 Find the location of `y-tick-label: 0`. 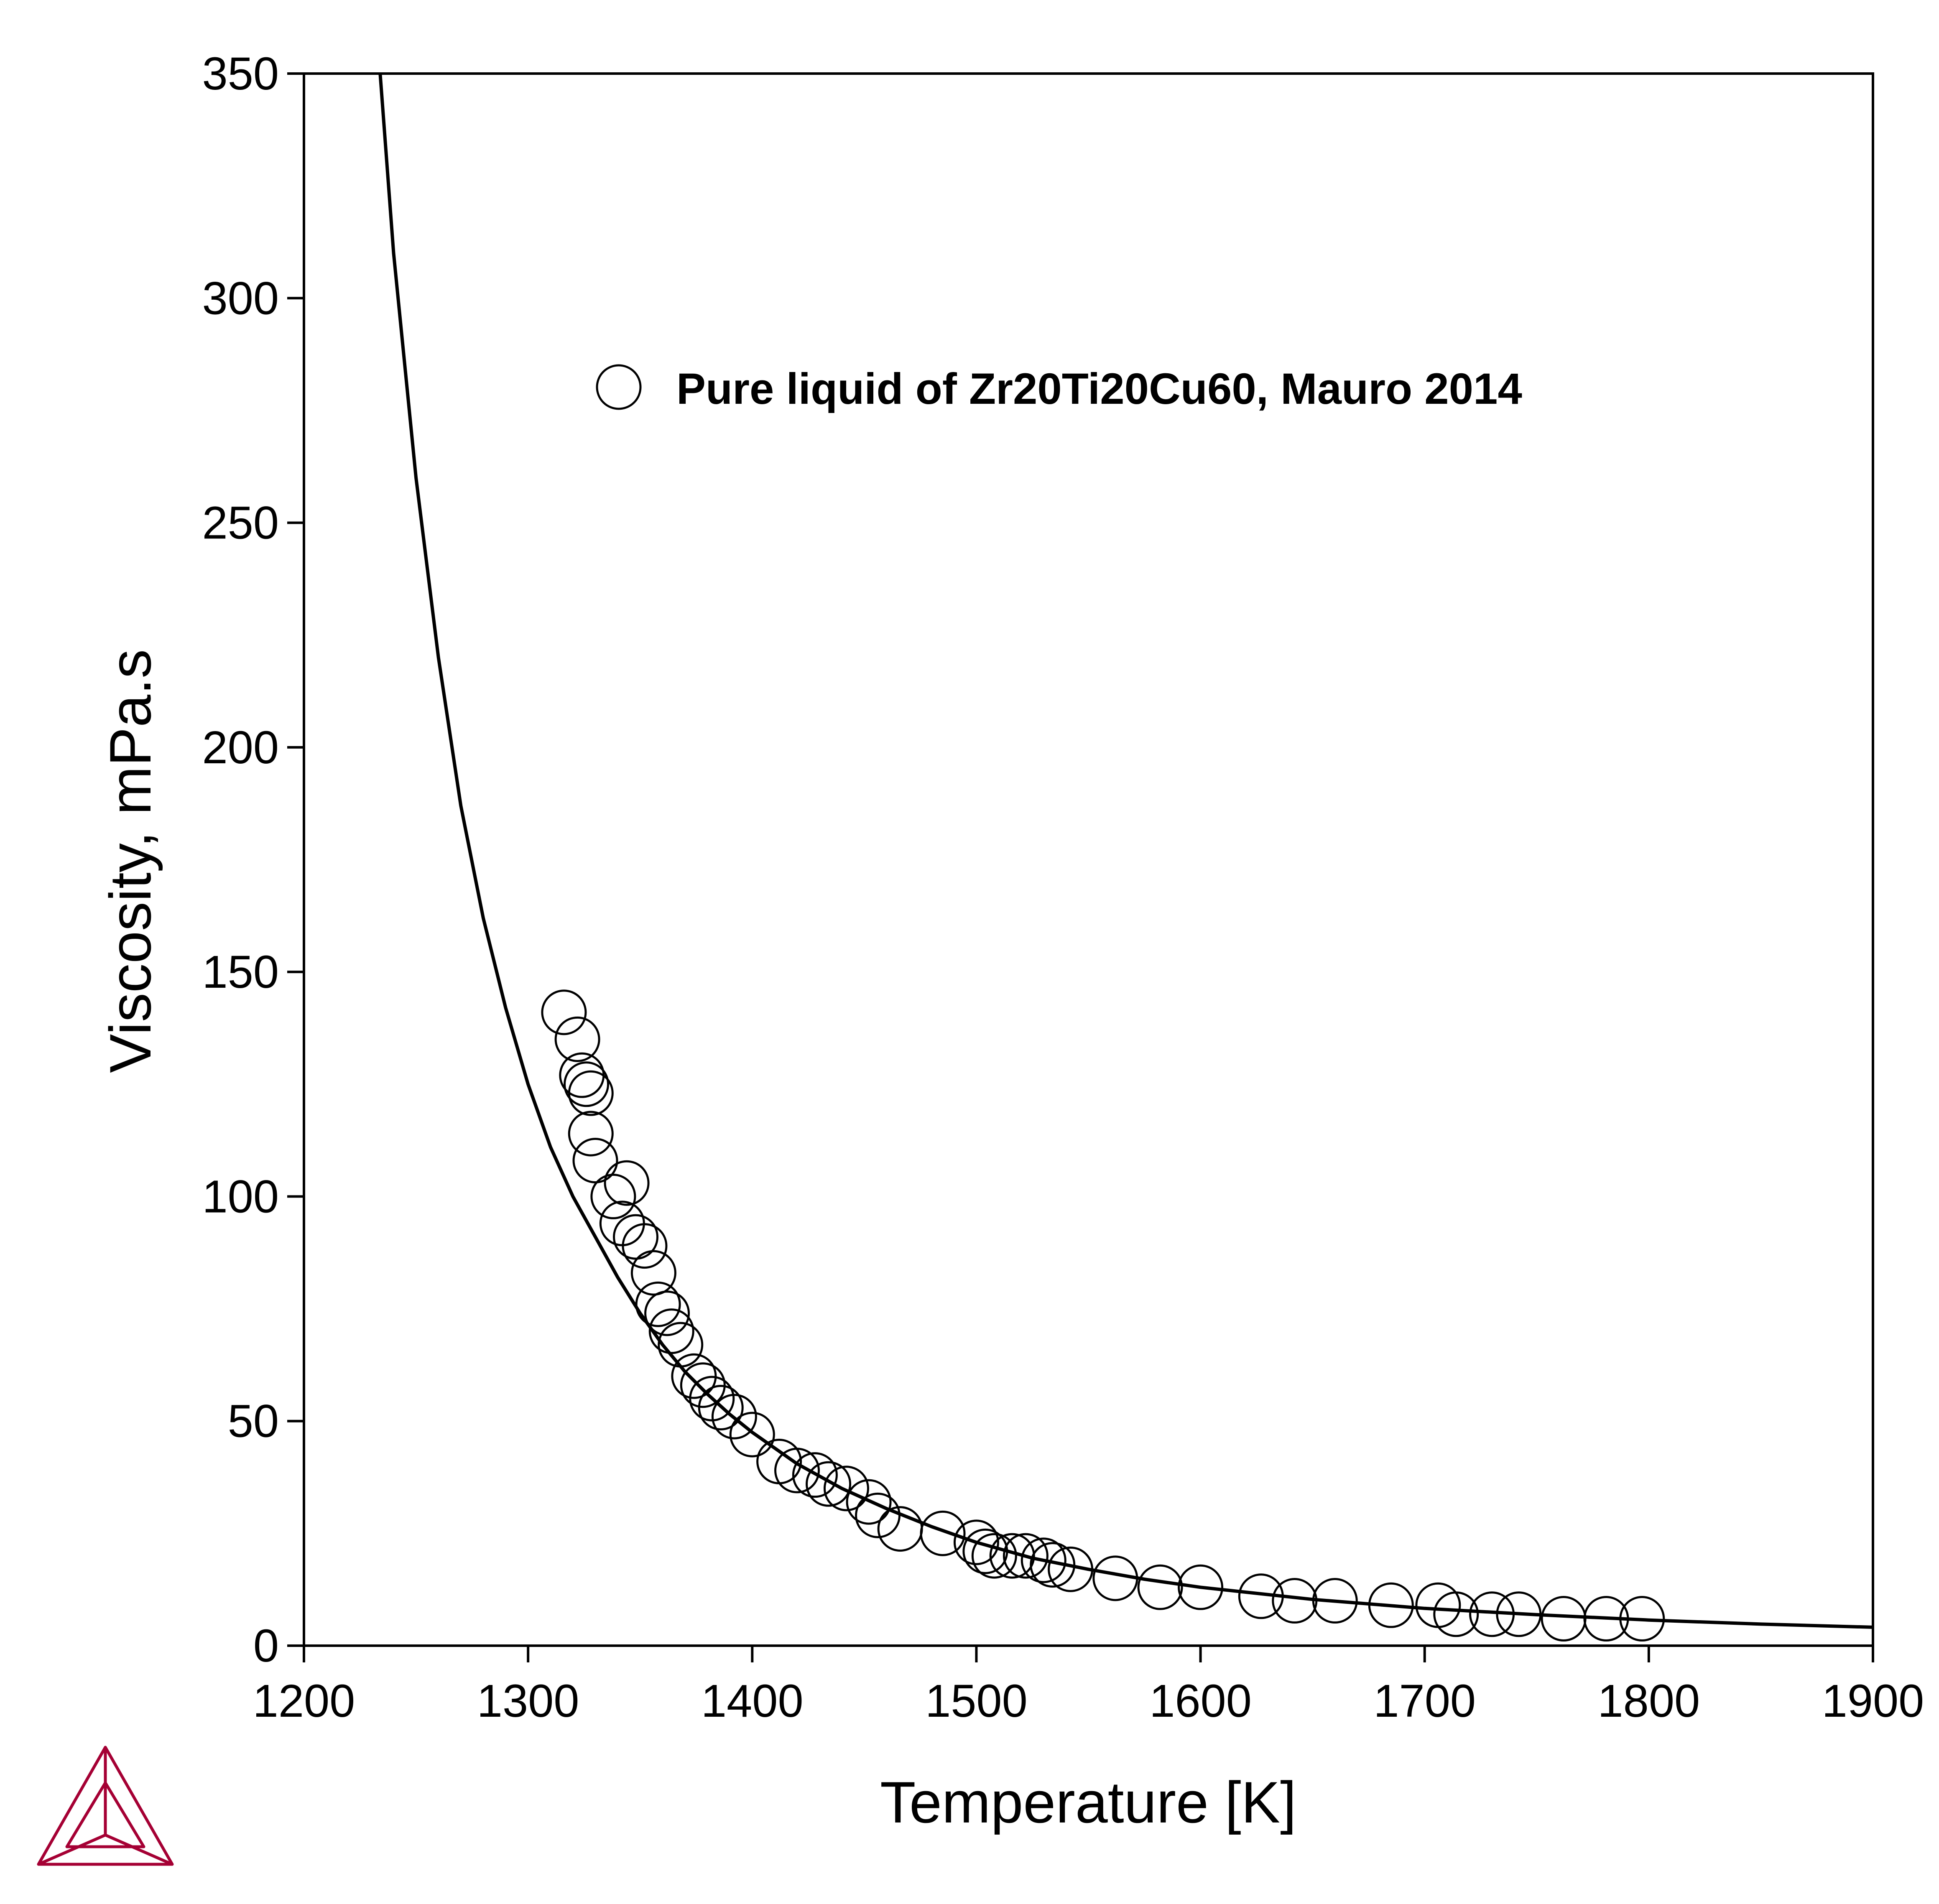

y-tick-label: 0 is located at coordinates (266, 1646).